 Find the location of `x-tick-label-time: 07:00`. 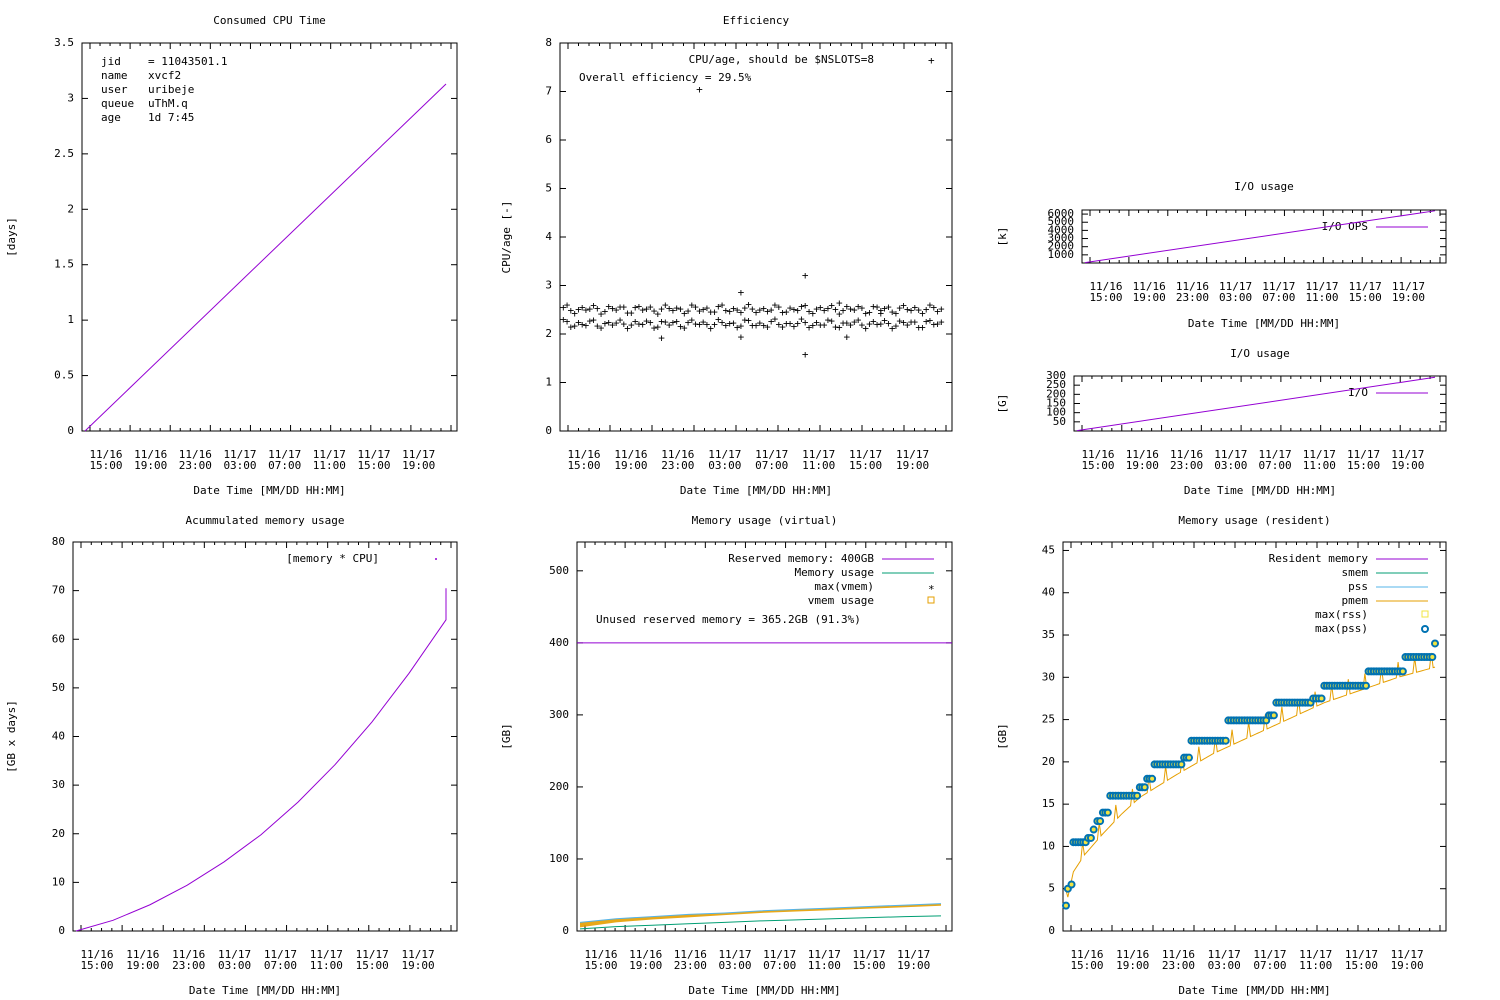

x-tick-label-time: 07:00 is located at coordinates (779, 965).